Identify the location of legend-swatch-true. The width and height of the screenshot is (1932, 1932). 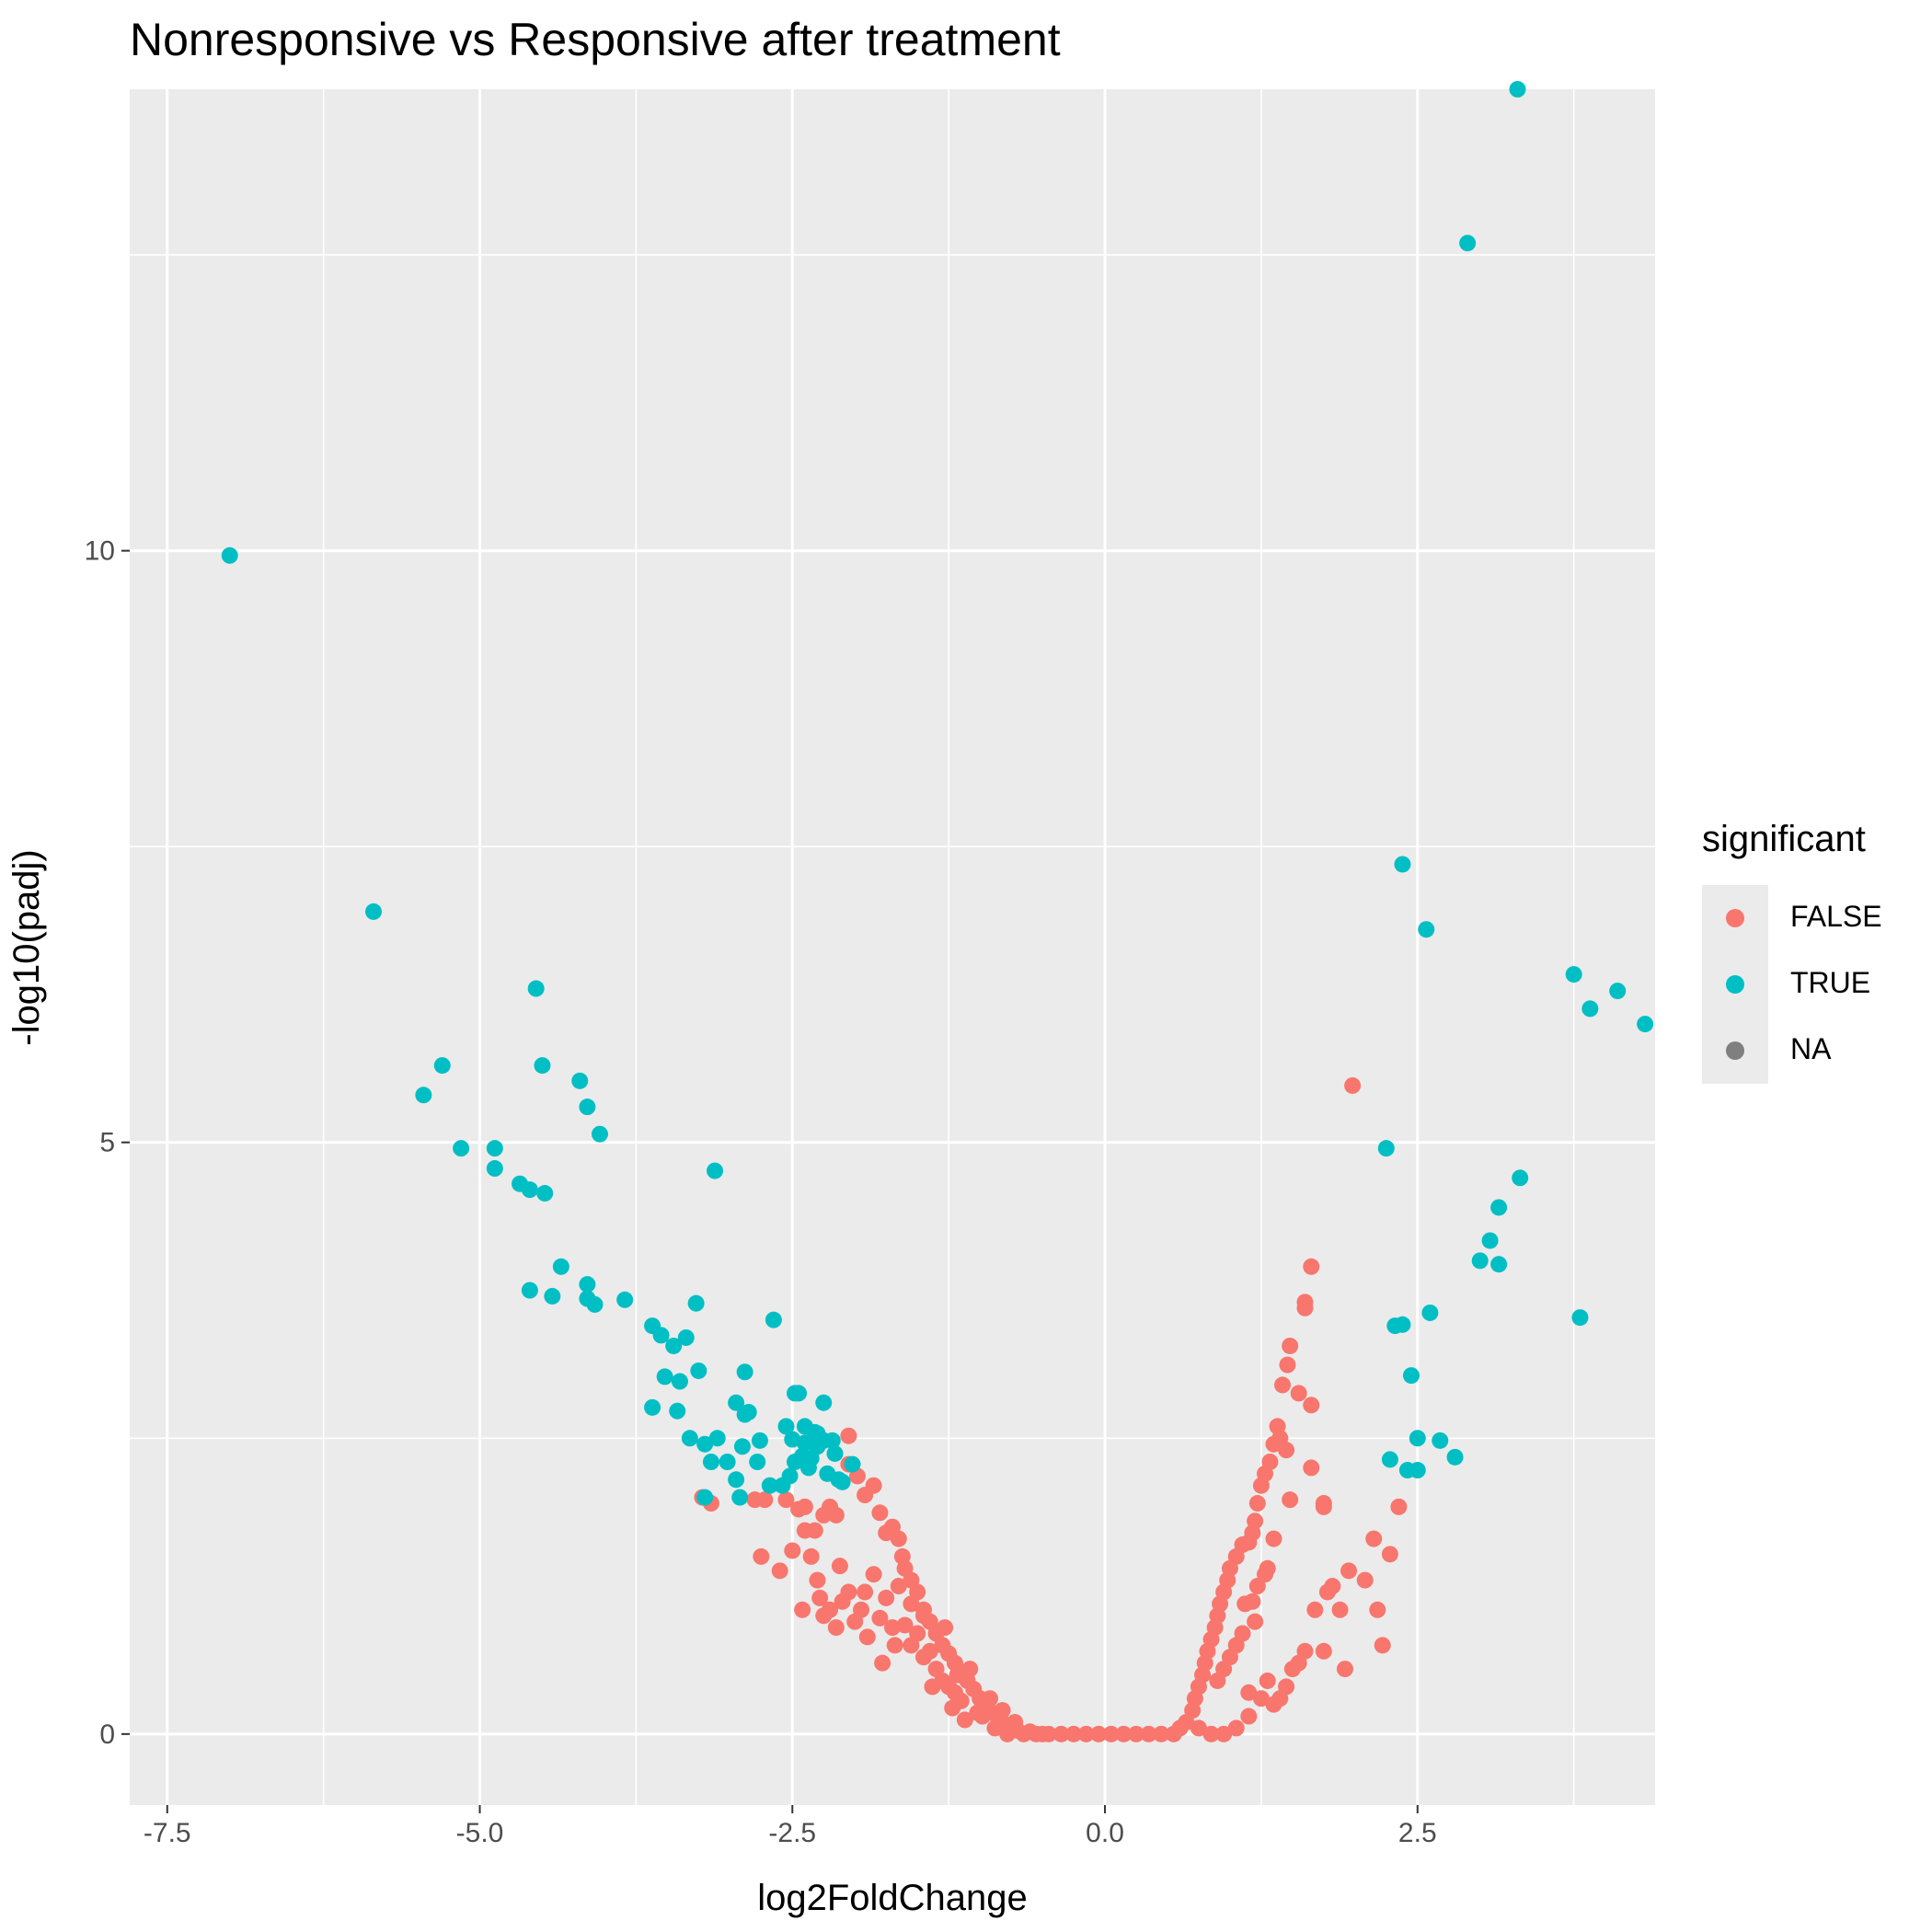
(1735, 984).